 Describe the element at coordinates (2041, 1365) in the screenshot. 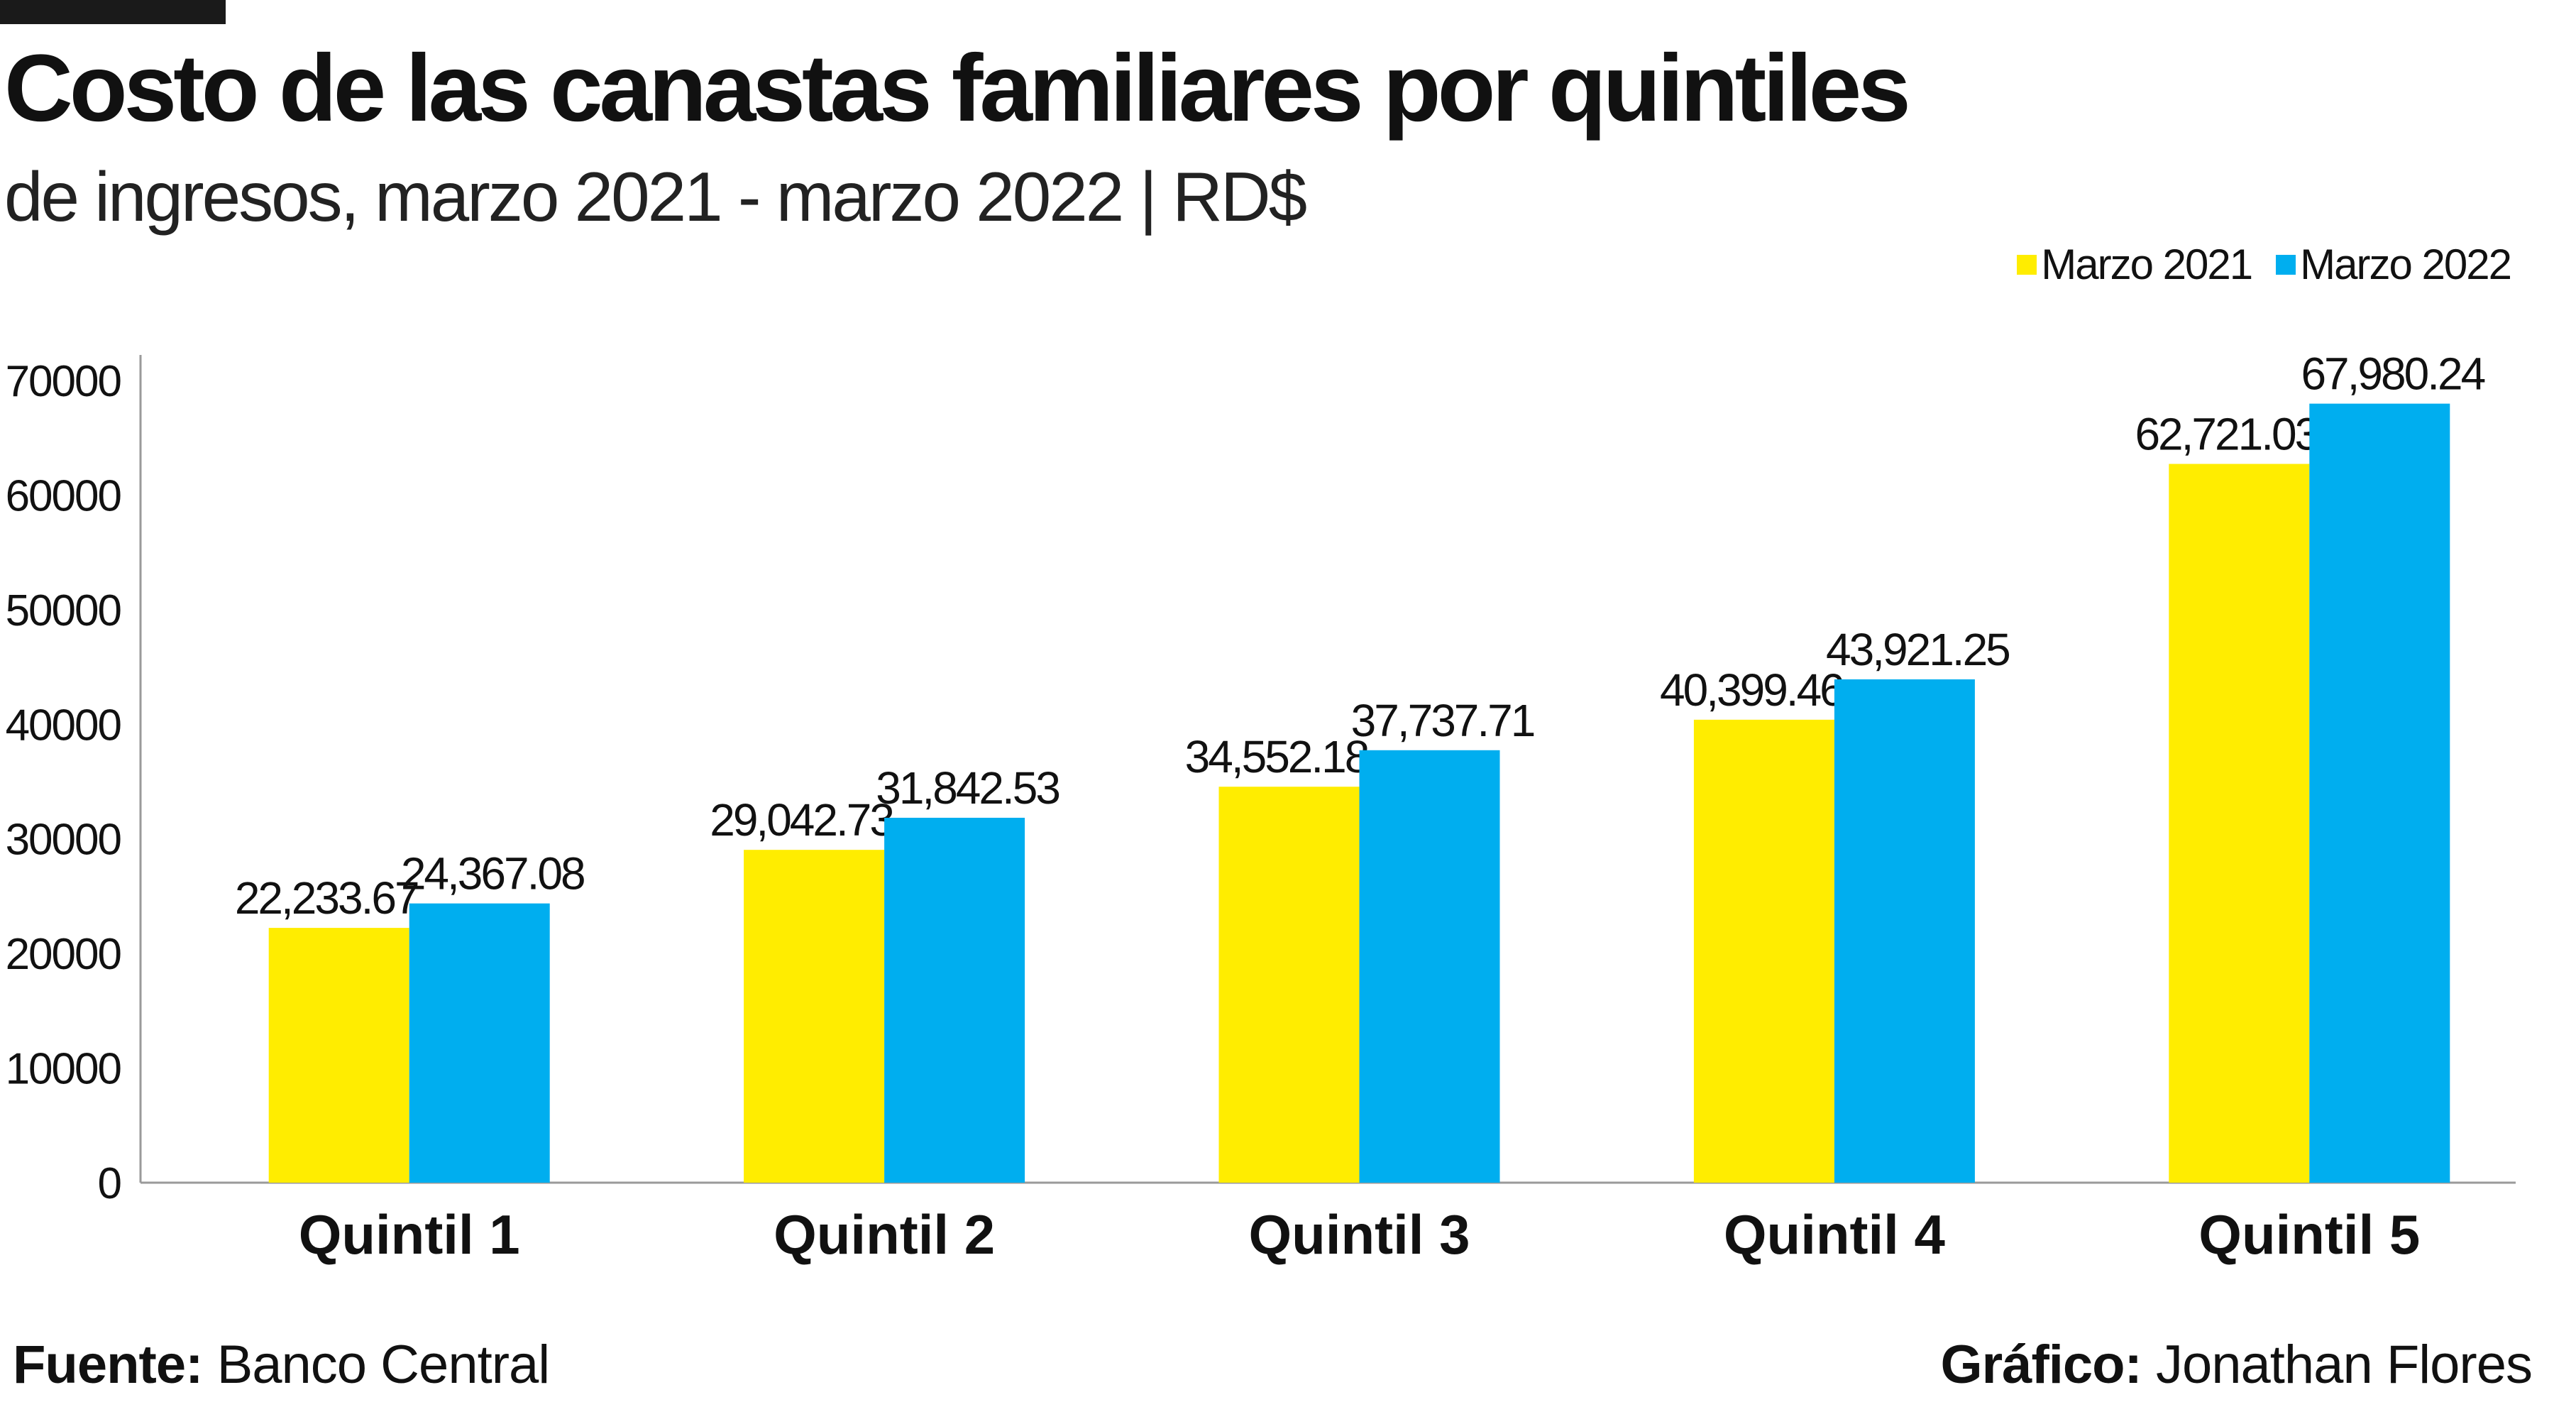

I see `credit-label: Gráfico:` at that location.